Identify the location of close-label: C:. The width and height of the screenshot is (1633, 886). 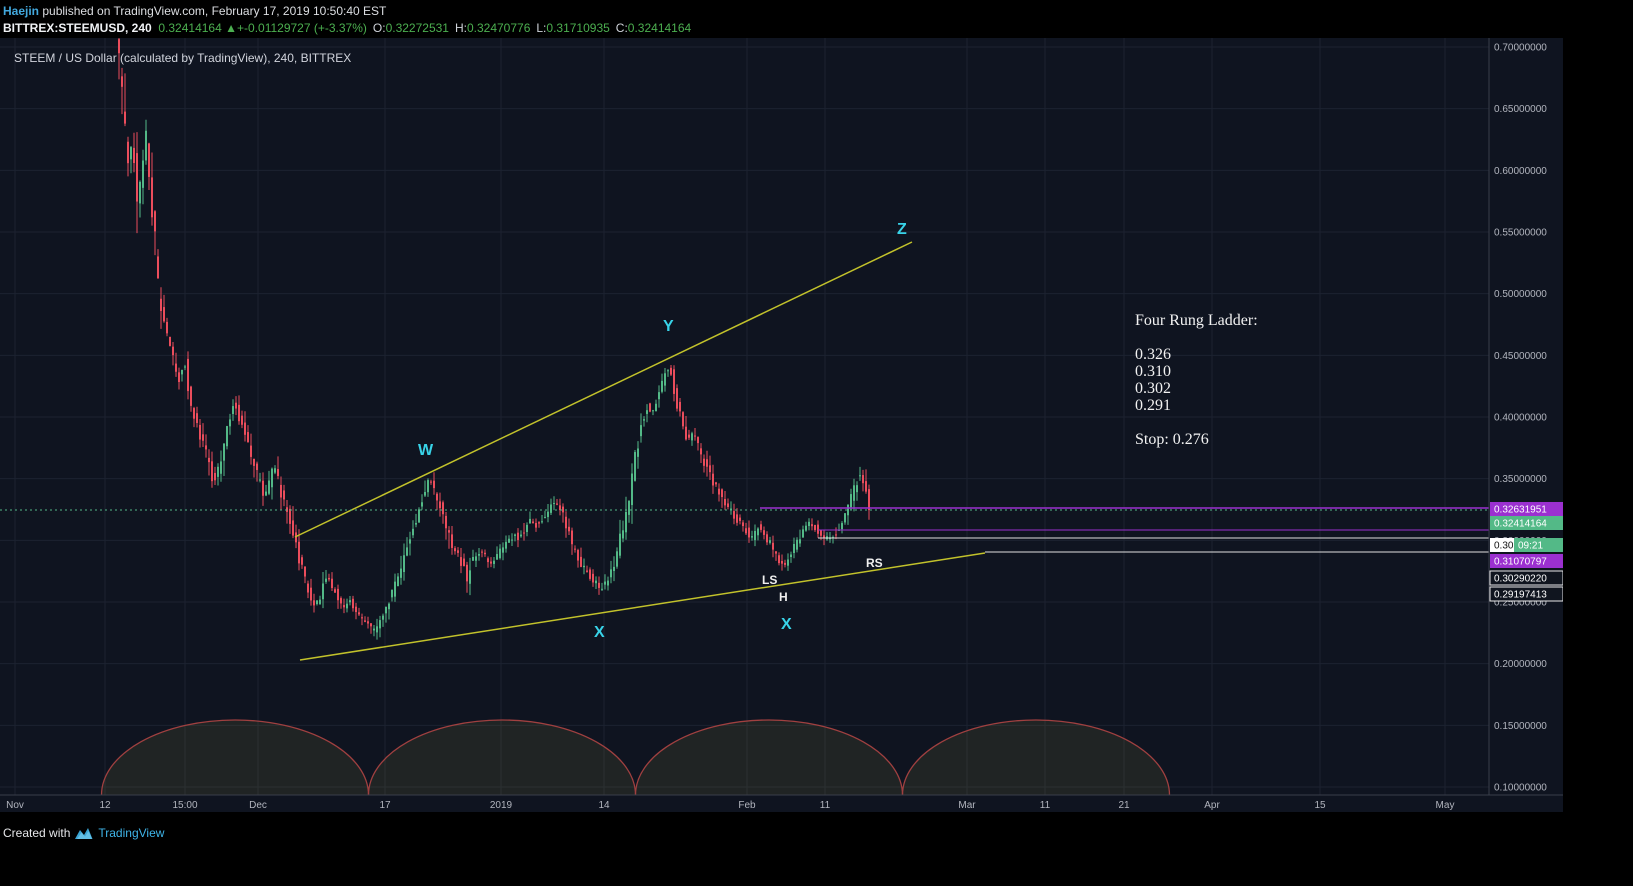
(621, 28).